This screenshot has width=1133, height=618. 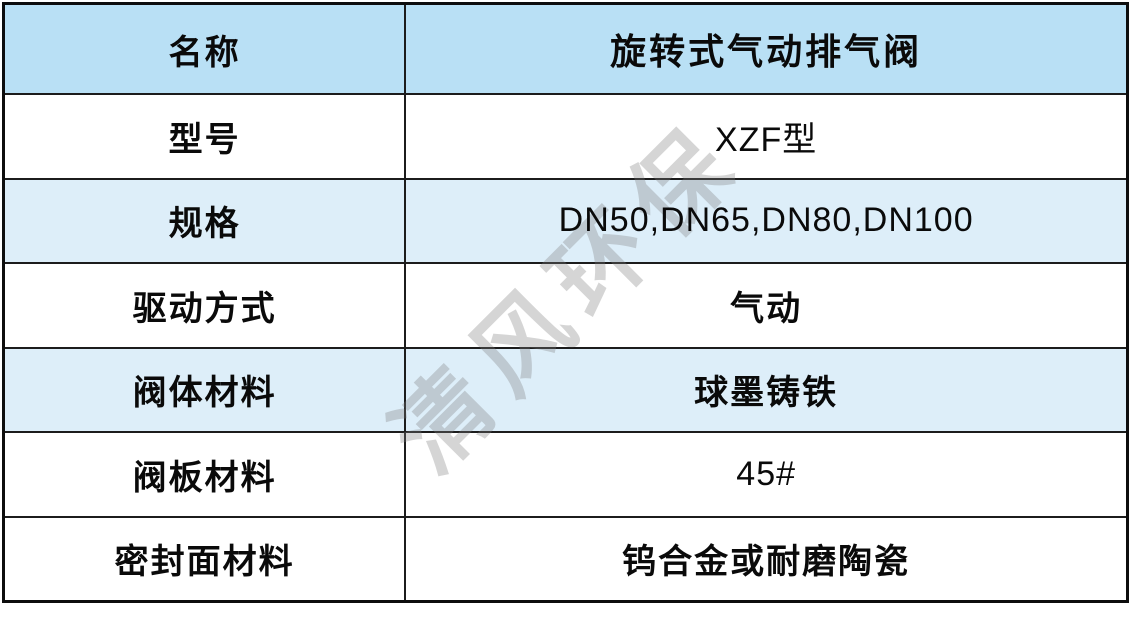 I want to click on spec-value-text: DN50,DN65,DN80,DN100, so click(x=766, y=220).